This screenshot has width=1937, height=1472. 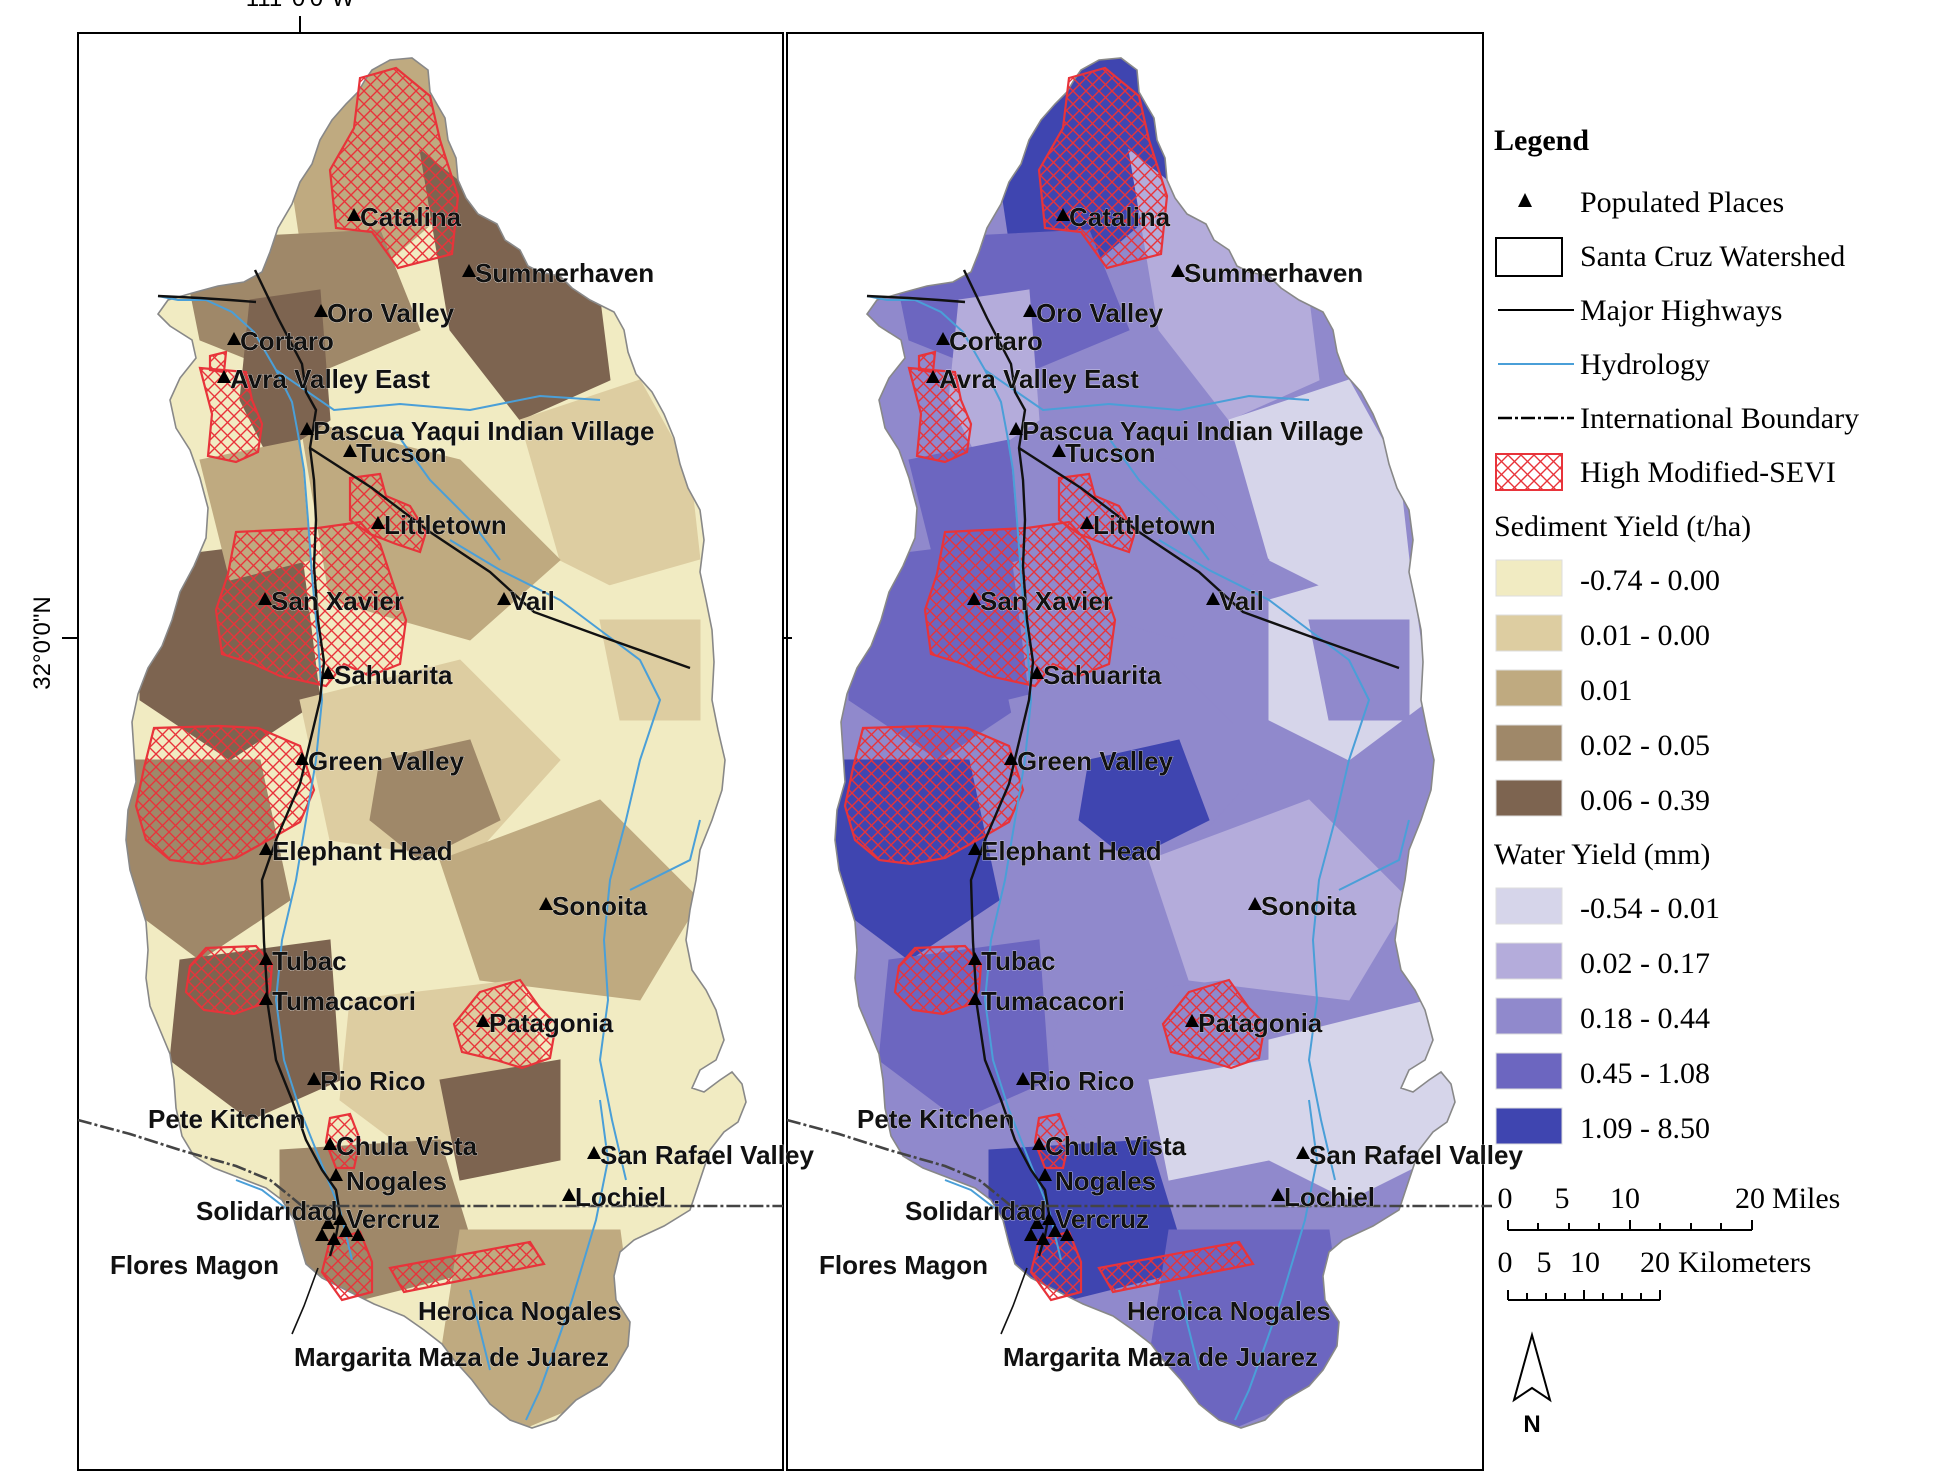 What do you see at coordinates (1100, 313) in the screenshot?
I see `place-label: Oro Valley` at bounding box center [1100, 313].